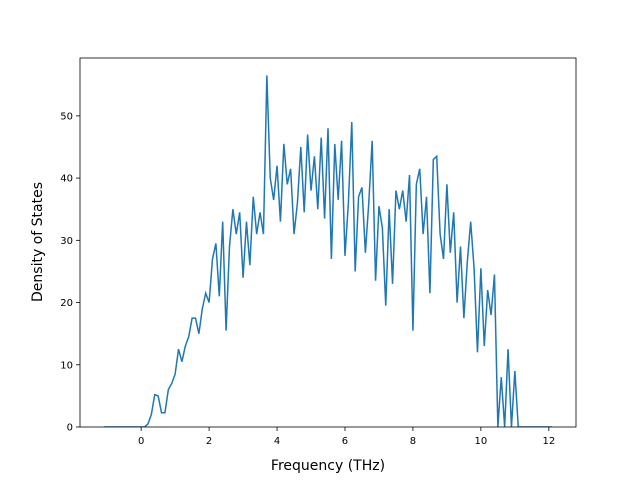  Describe the element at coordinates (481, 441) in the screenshot. I see `x-tick-label: 10` at that location.